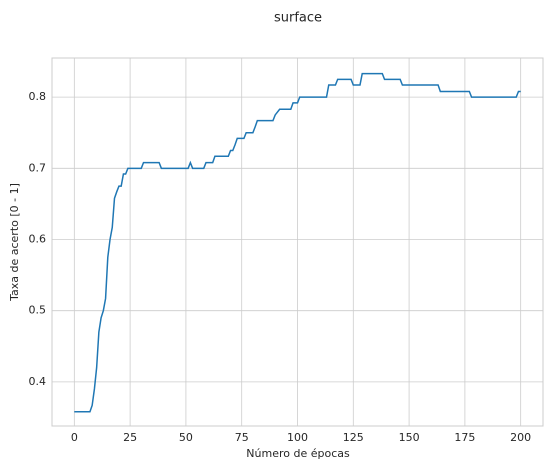 This screenshot has width=558, height=472. What do you see at coordinates (14, 242) in the screenshot?
I see `y-axis-label: Taxa de acerto [0 - 1]` at bounding box center [14, 242].